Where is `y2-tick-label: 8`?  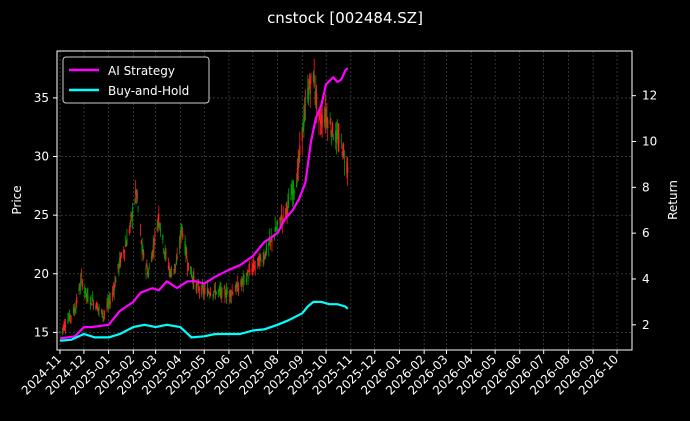
y2-tick-label: 8 is located at coordinates (646, 187).